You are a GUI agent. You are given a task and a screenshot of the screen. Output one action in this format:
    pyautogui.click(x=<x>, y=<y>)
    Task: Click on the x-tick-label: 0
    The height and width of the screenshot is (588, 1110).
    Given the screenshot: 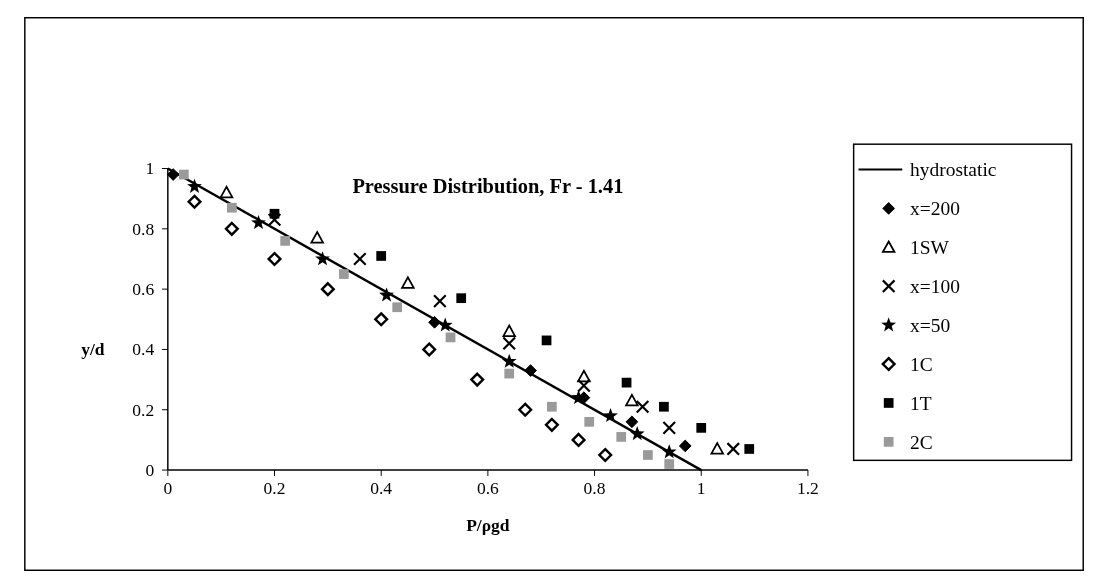 What is the action you would take?
    pyautogui.click(x=168, y=488)
    